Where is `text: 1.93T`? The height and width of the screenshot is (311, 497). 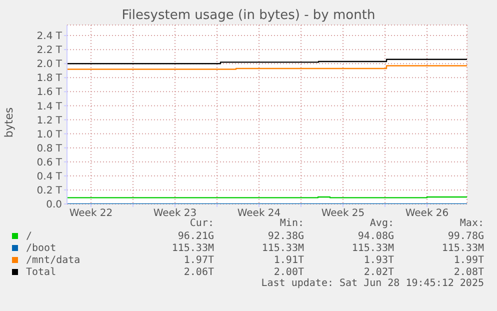 text: 1.93T is located at coordinates (378, 260).